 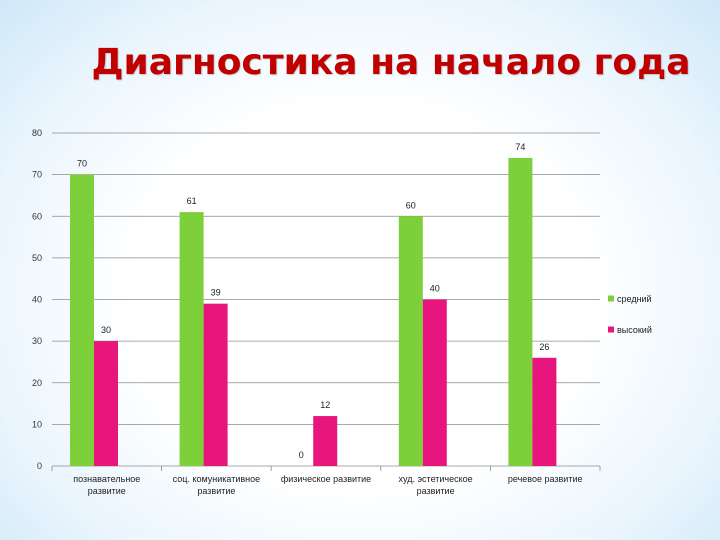 What do you see at coordinates (37, 216) in the screenshot?
I see `y-tick-label: 60` at bounding box center [37, 216].